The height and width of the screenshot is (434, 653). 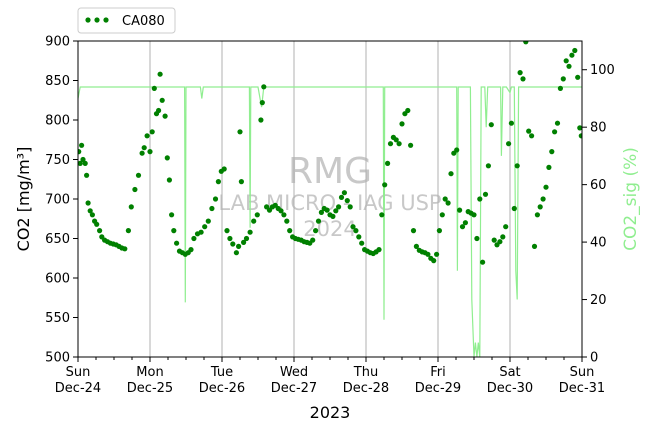 What do you see at coordinates (57, 200) in the screenshot?
I see `y-tick-label: 700` at bounding box center [57, 200].